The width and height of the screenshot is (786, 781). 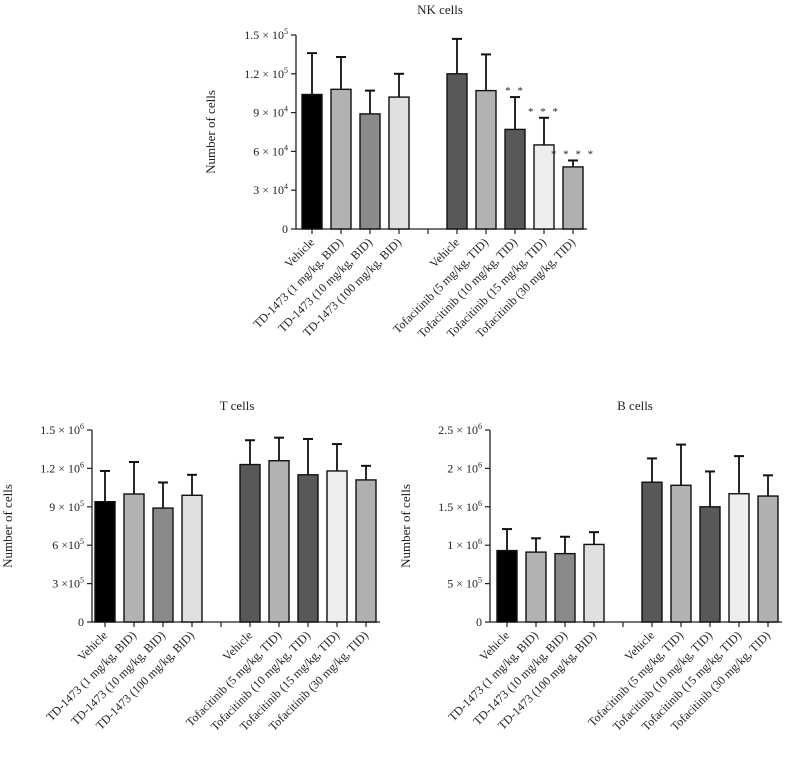 I want to click on y-tick-label: 6 × 10⁴, so click(x=270, y=150).